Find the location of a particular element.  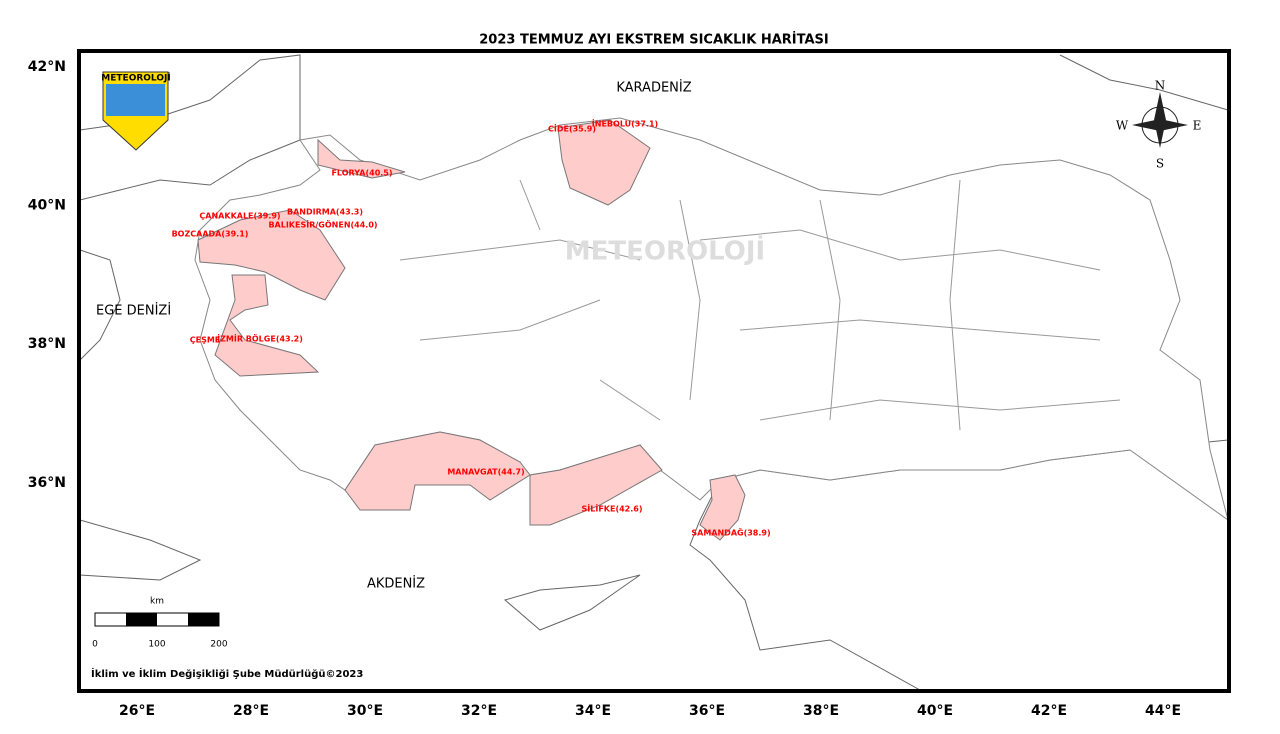

station-label: FLORYA(40.5) is located at coordinates (361, 173).